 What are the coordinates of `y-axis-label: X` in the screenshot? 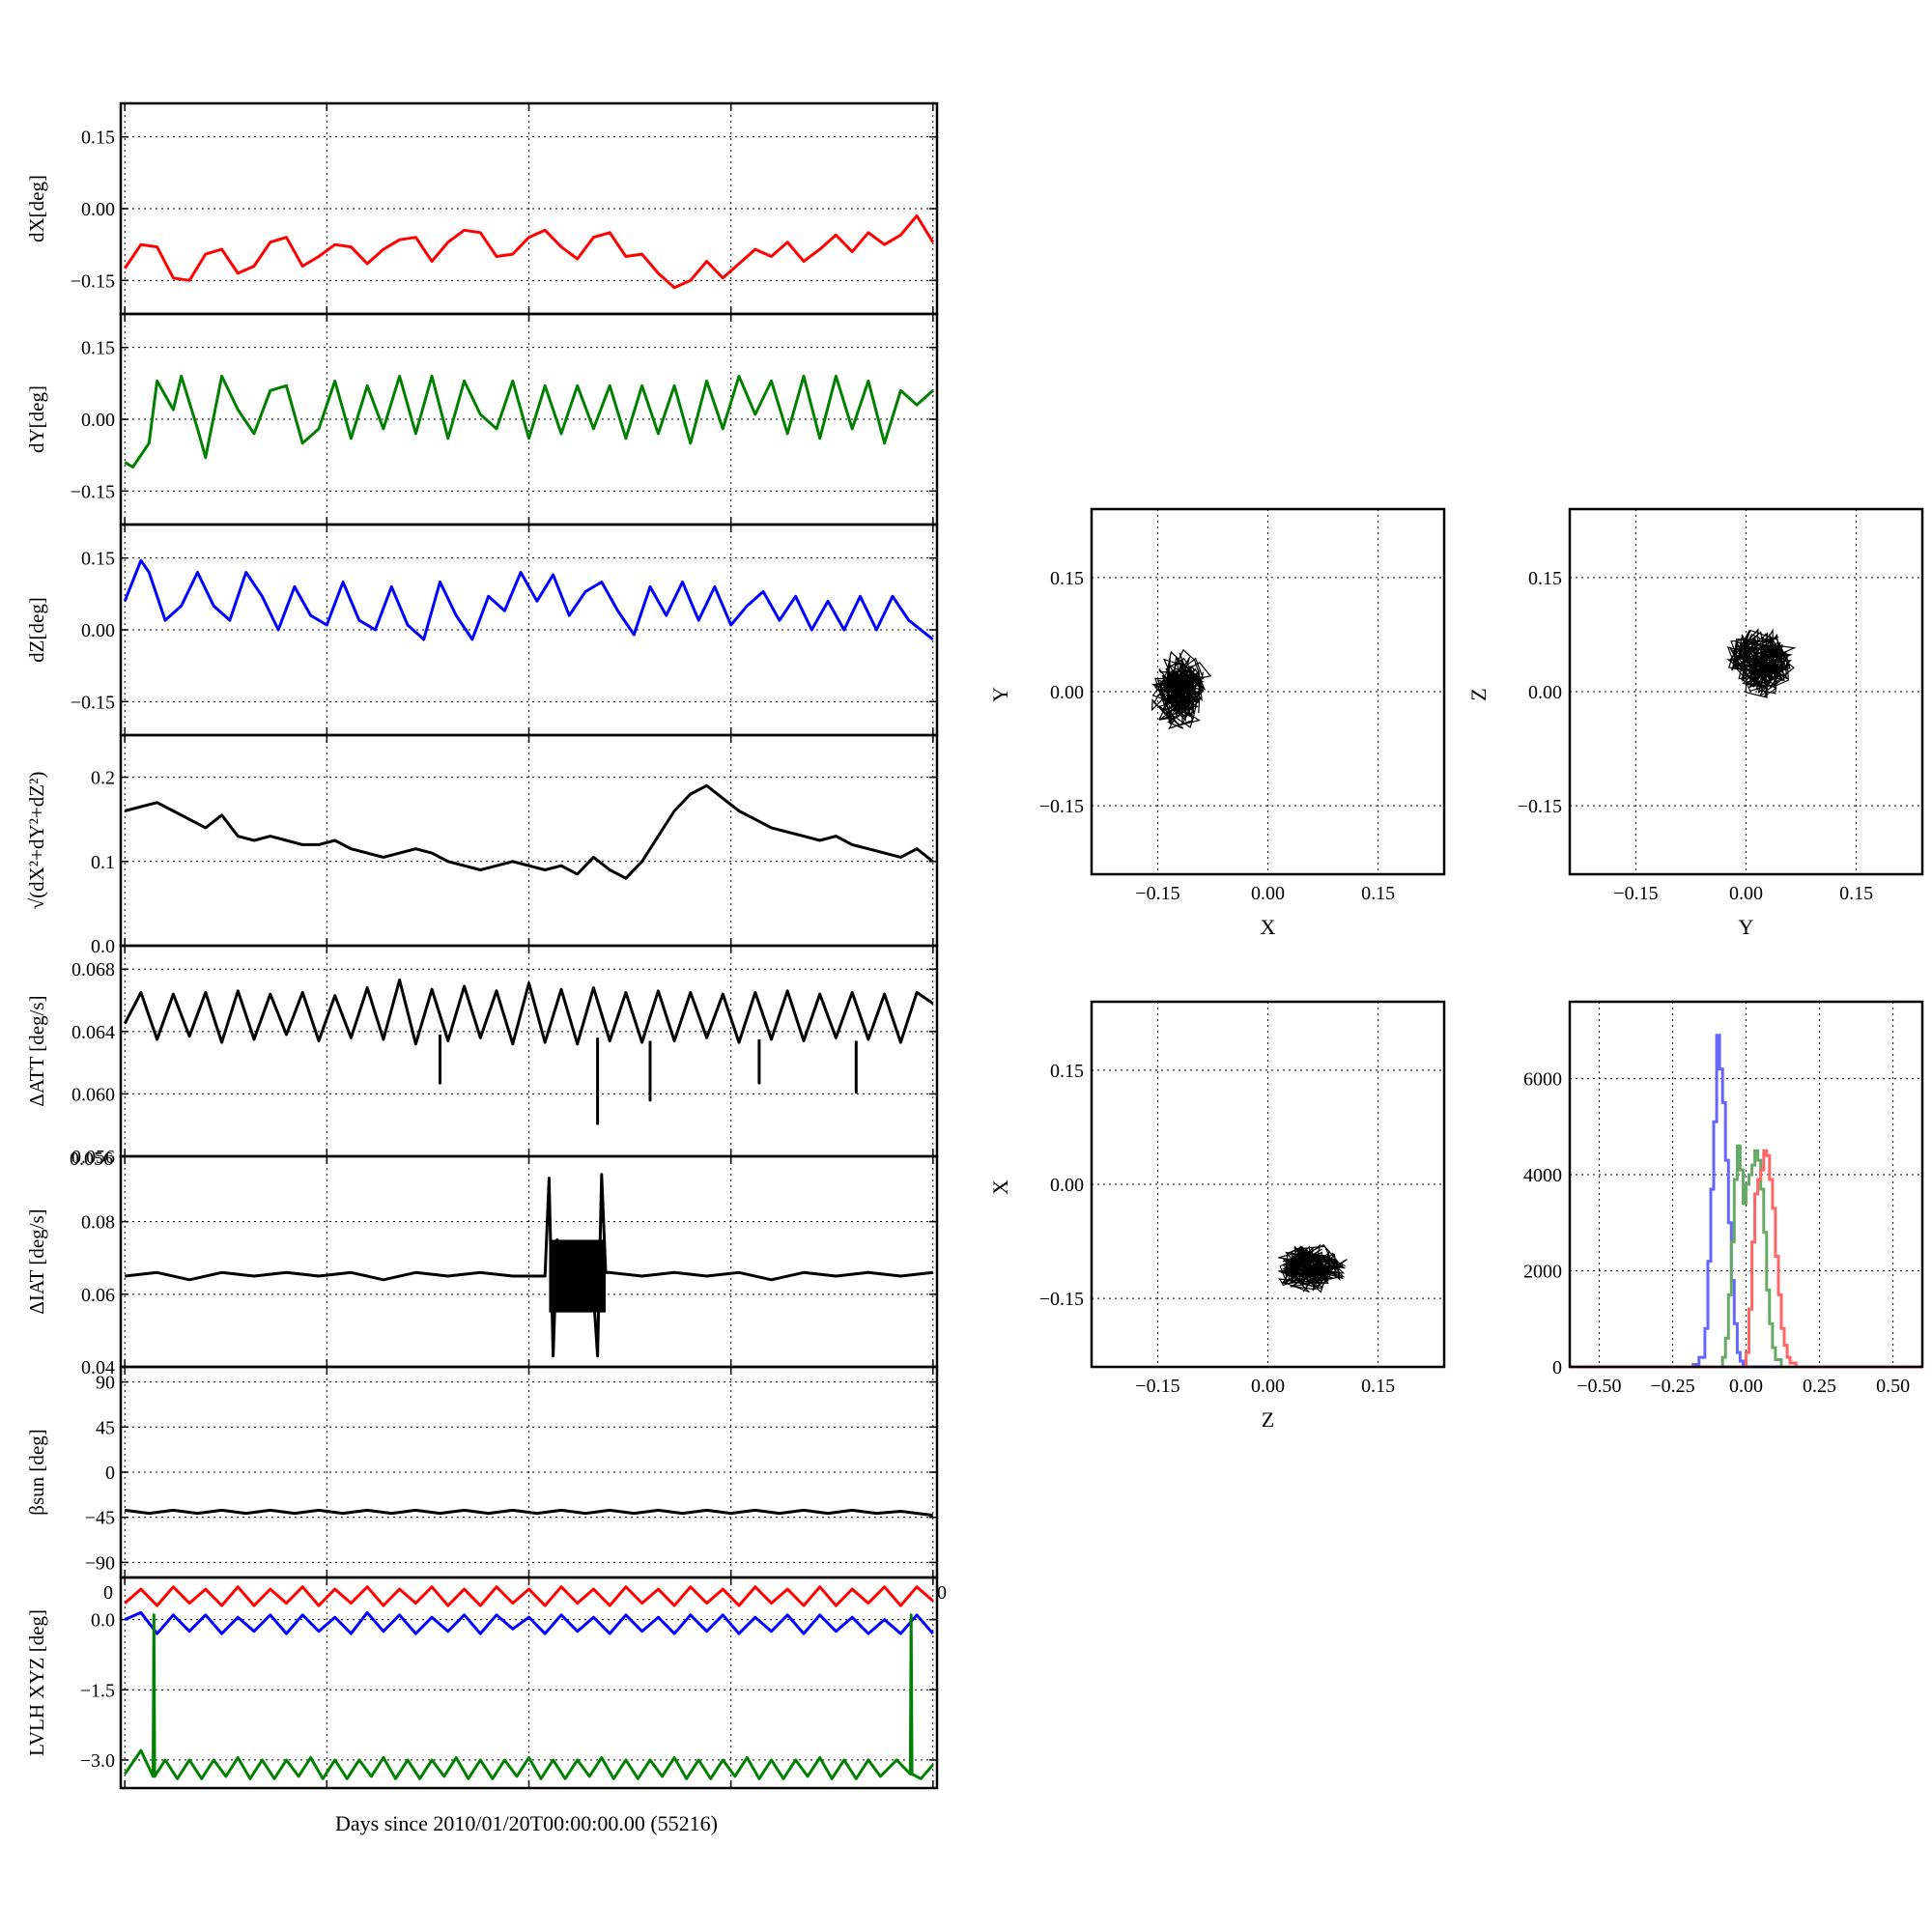 It's located at (1000, 1187).